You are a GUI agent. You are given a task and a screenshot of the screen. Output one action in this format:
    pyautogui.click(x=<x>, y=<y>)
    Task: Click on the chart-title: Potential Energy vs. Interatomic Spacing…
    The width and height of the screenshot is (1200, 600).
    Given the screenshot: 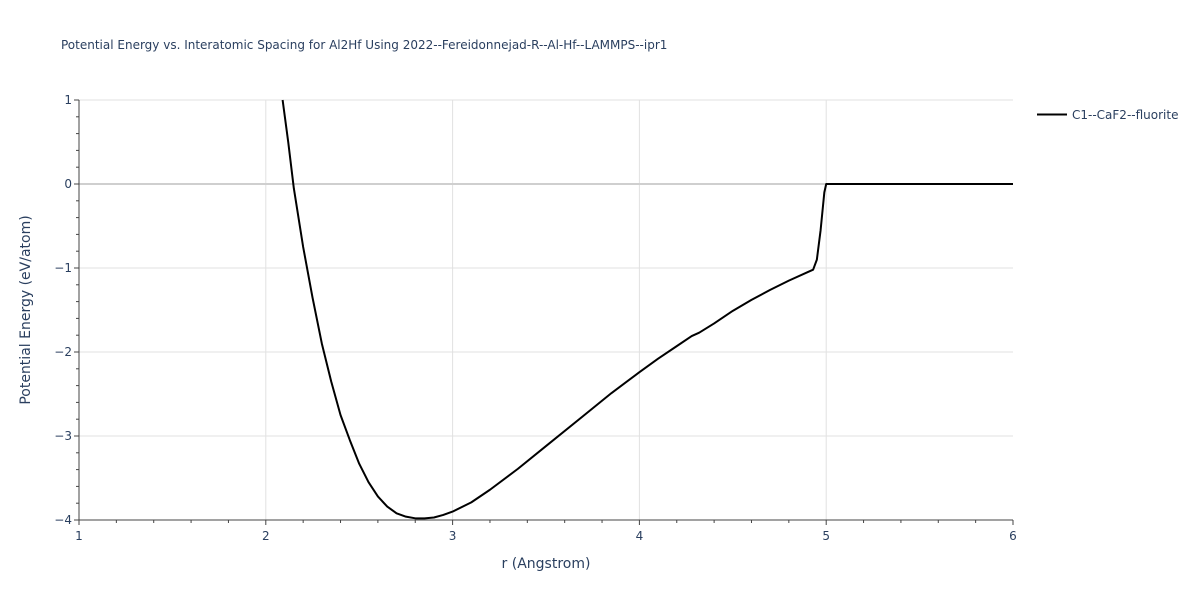 What is the action you would take?
    pyautogui.click(x=364, y=45)
    